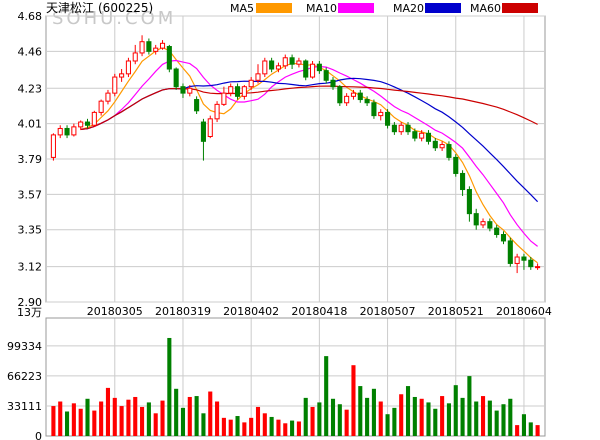  I want to click on legend: MA5 MA10 MA20 MA60, so click(384, 8).